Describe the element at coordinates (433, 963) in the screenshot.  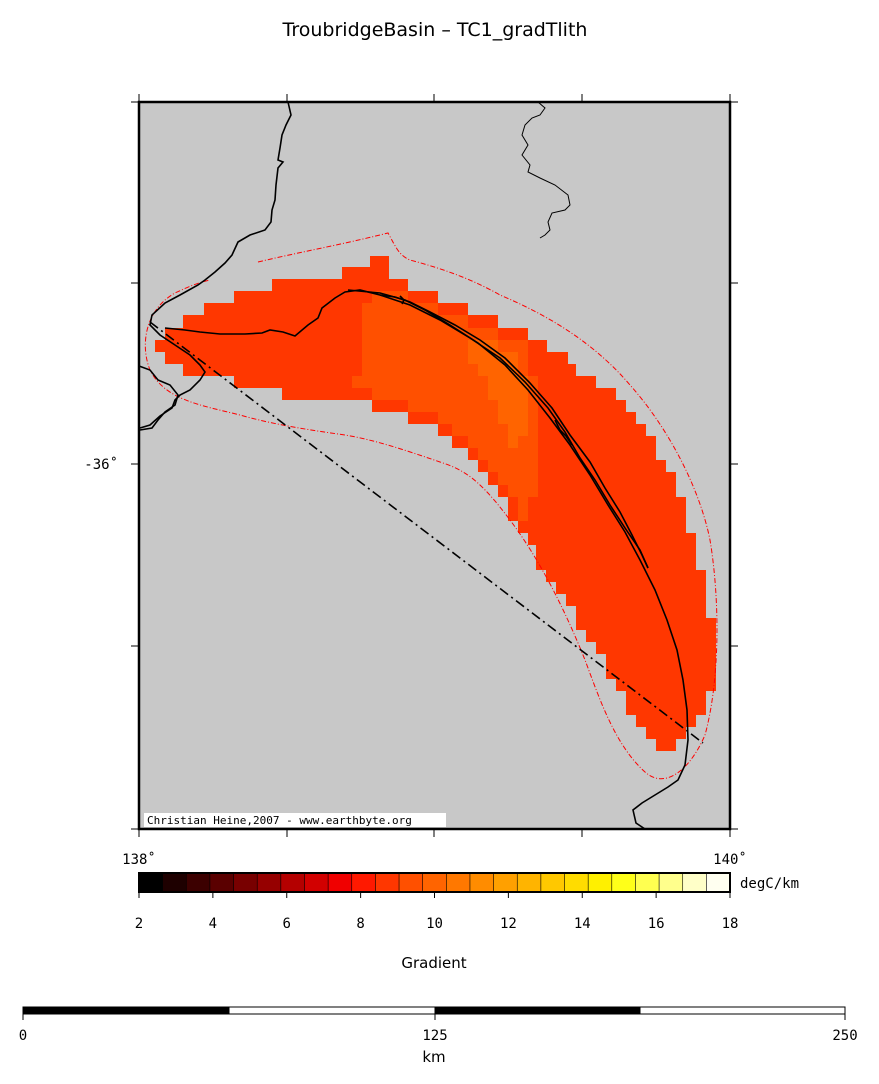
I see `colorbar-label: Gradient` at that location.